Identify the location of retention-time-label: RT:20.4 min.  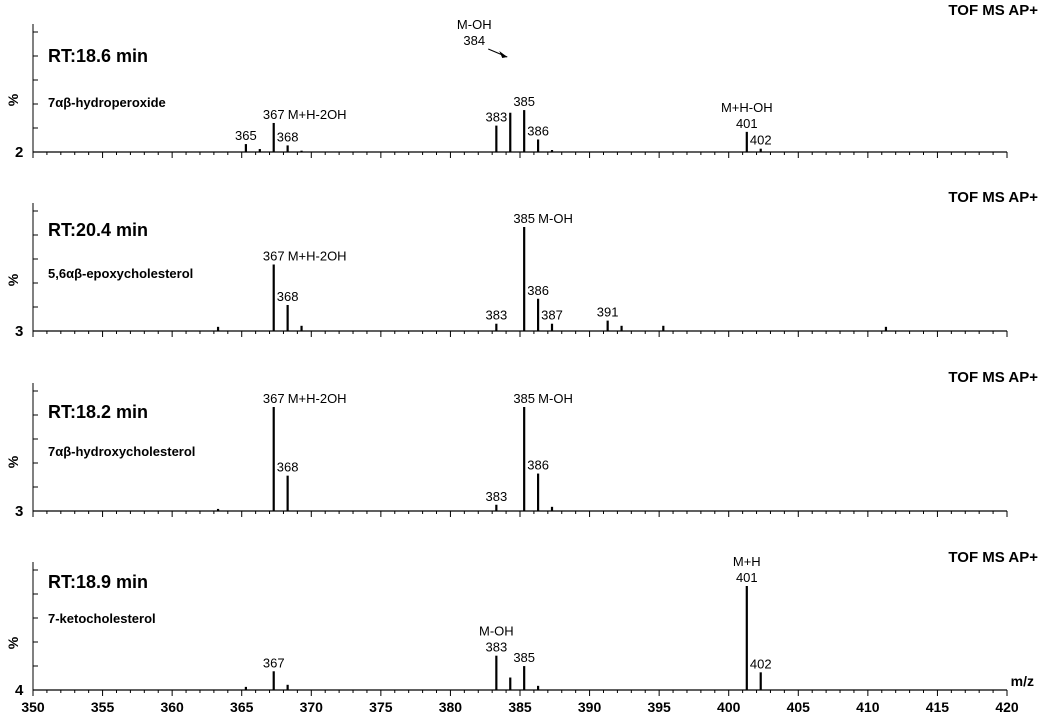
(98, 230).